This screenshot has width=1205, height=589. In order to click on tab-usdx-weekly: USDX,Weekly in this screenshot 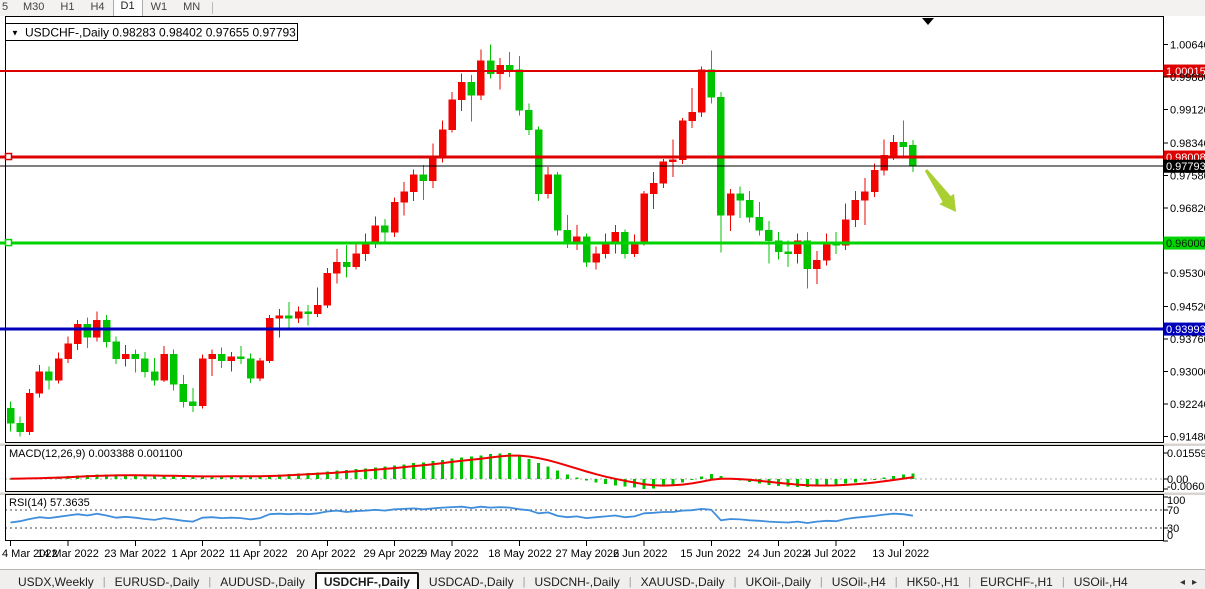, I will do `click(56, 582)`.